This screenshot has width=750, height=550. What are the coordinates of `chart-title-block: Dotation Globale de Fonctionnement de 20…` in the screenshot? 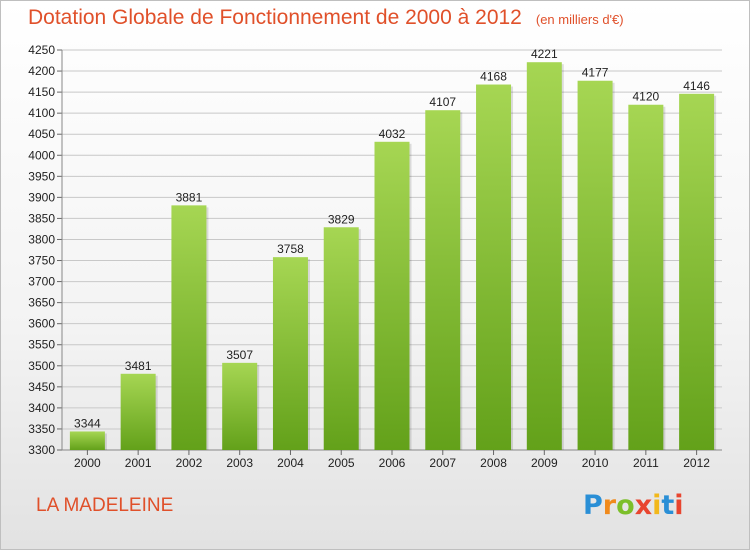 It's located at (326, 18).